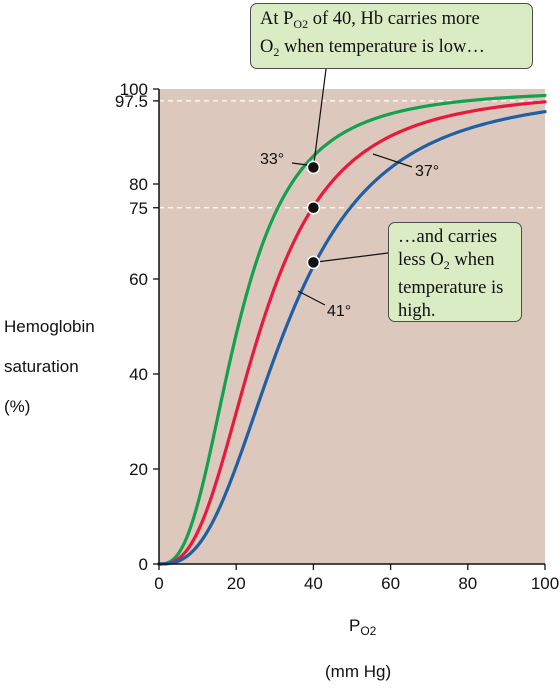 The height and width of the screenshot is (700, 560). Describe the element at coordinates (339, 311) in the screenshot. I see `curve-label-41: 41°` at that location.